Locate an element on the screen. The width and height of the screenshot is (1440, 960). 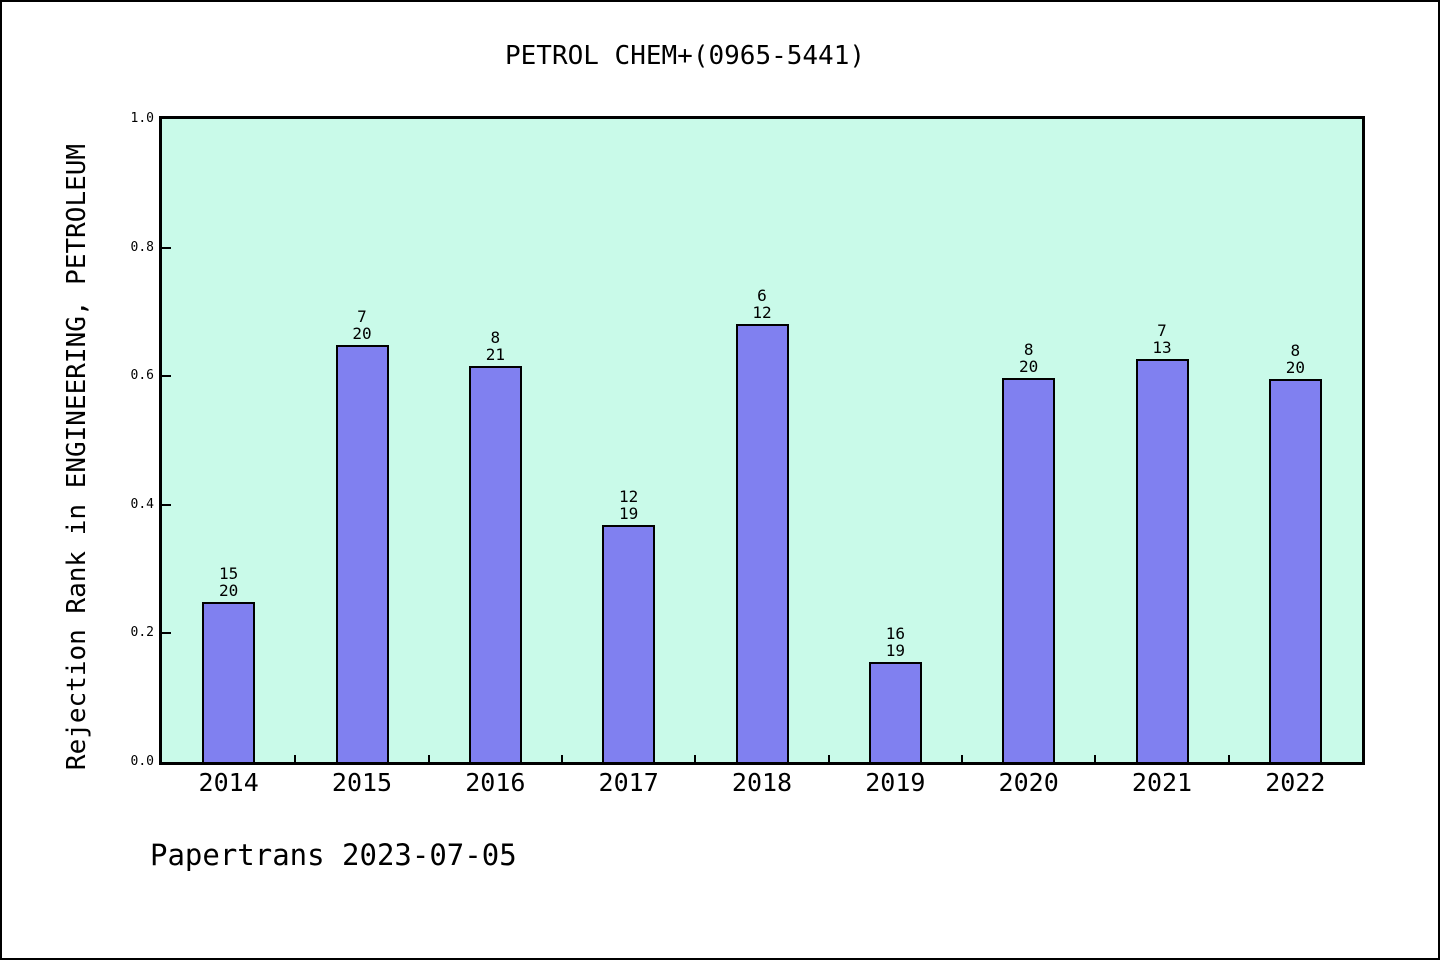
bar-2019 is located at coordinates (895, 712).